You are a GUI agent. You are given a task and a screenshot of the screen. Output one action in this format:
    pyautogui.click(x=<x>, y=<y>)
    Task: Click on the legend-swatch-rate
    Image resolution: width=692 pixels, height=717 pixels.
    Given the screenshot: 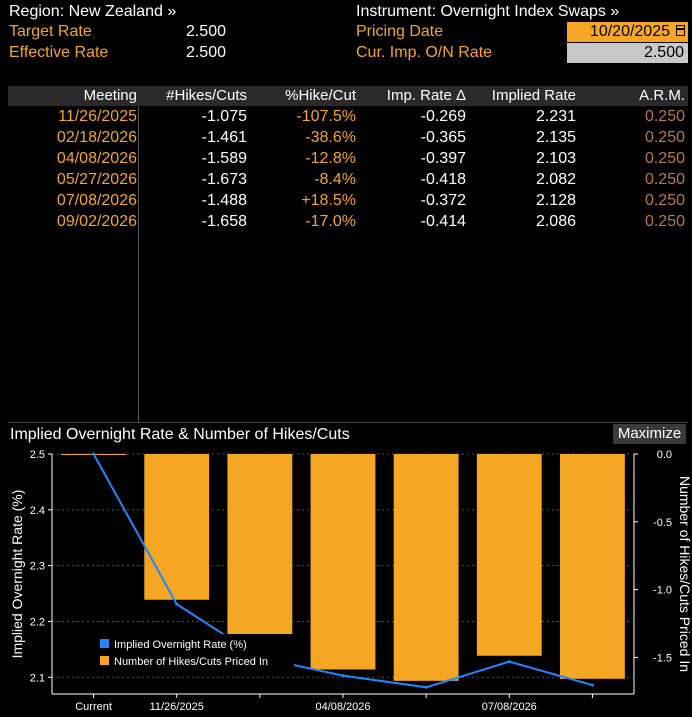 What is the action you would take?
    pyautogui.click(x=104, y=643)
    